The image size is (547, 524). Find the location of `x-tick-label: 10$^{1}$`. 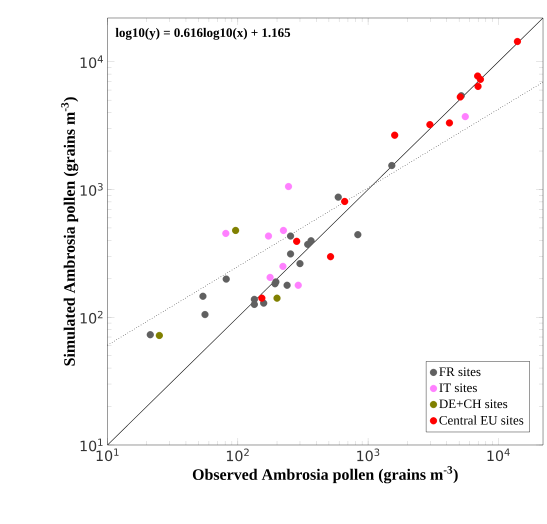

x-tick-label: 10$^{1}$ is located at coordinates (107, 455).